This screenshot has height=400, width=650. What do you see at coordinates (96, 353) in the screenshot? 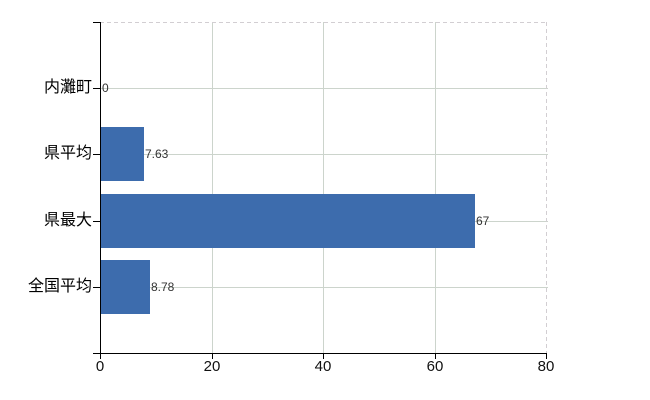
I see `y-tick-bottom` at bounding box center [96, 353].